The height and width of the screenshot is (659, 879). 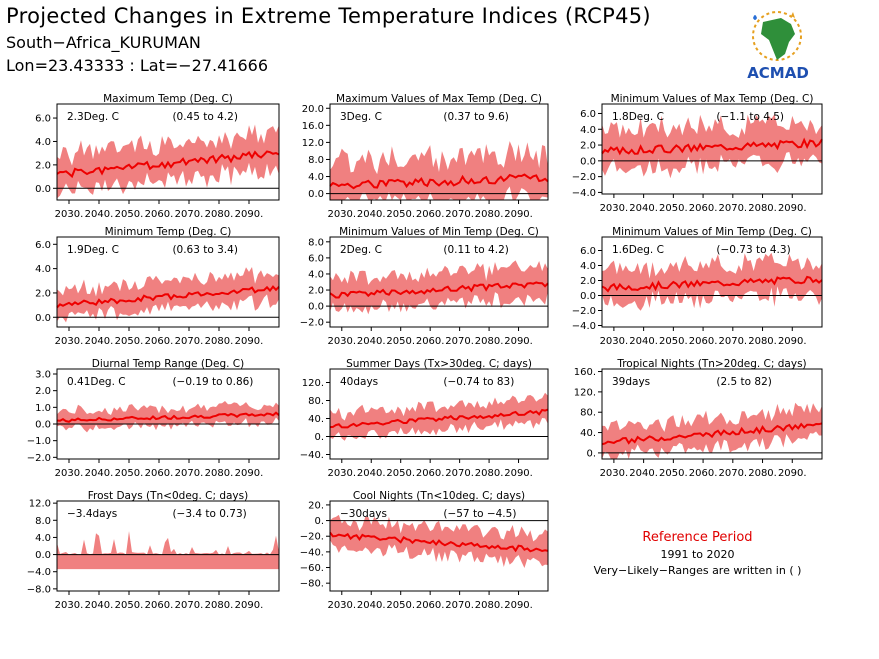 I want to click on mean-label: 1.6Deg. C, so click(x=638, y=250).